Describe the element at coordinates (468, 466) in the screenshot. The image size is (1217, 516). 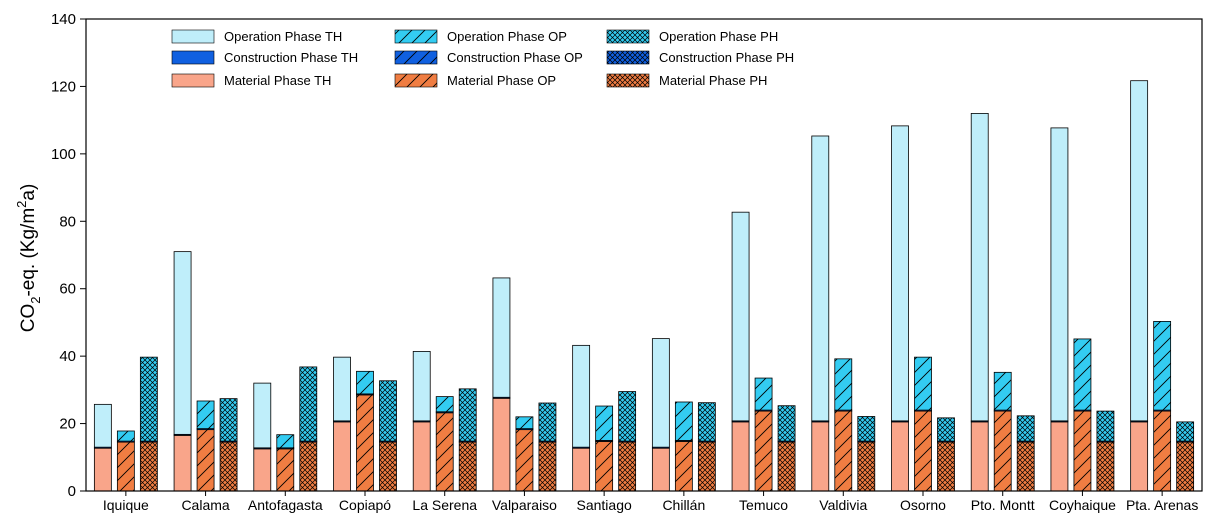
I see `bar-la-serena-ph-material-hatch` at that location.